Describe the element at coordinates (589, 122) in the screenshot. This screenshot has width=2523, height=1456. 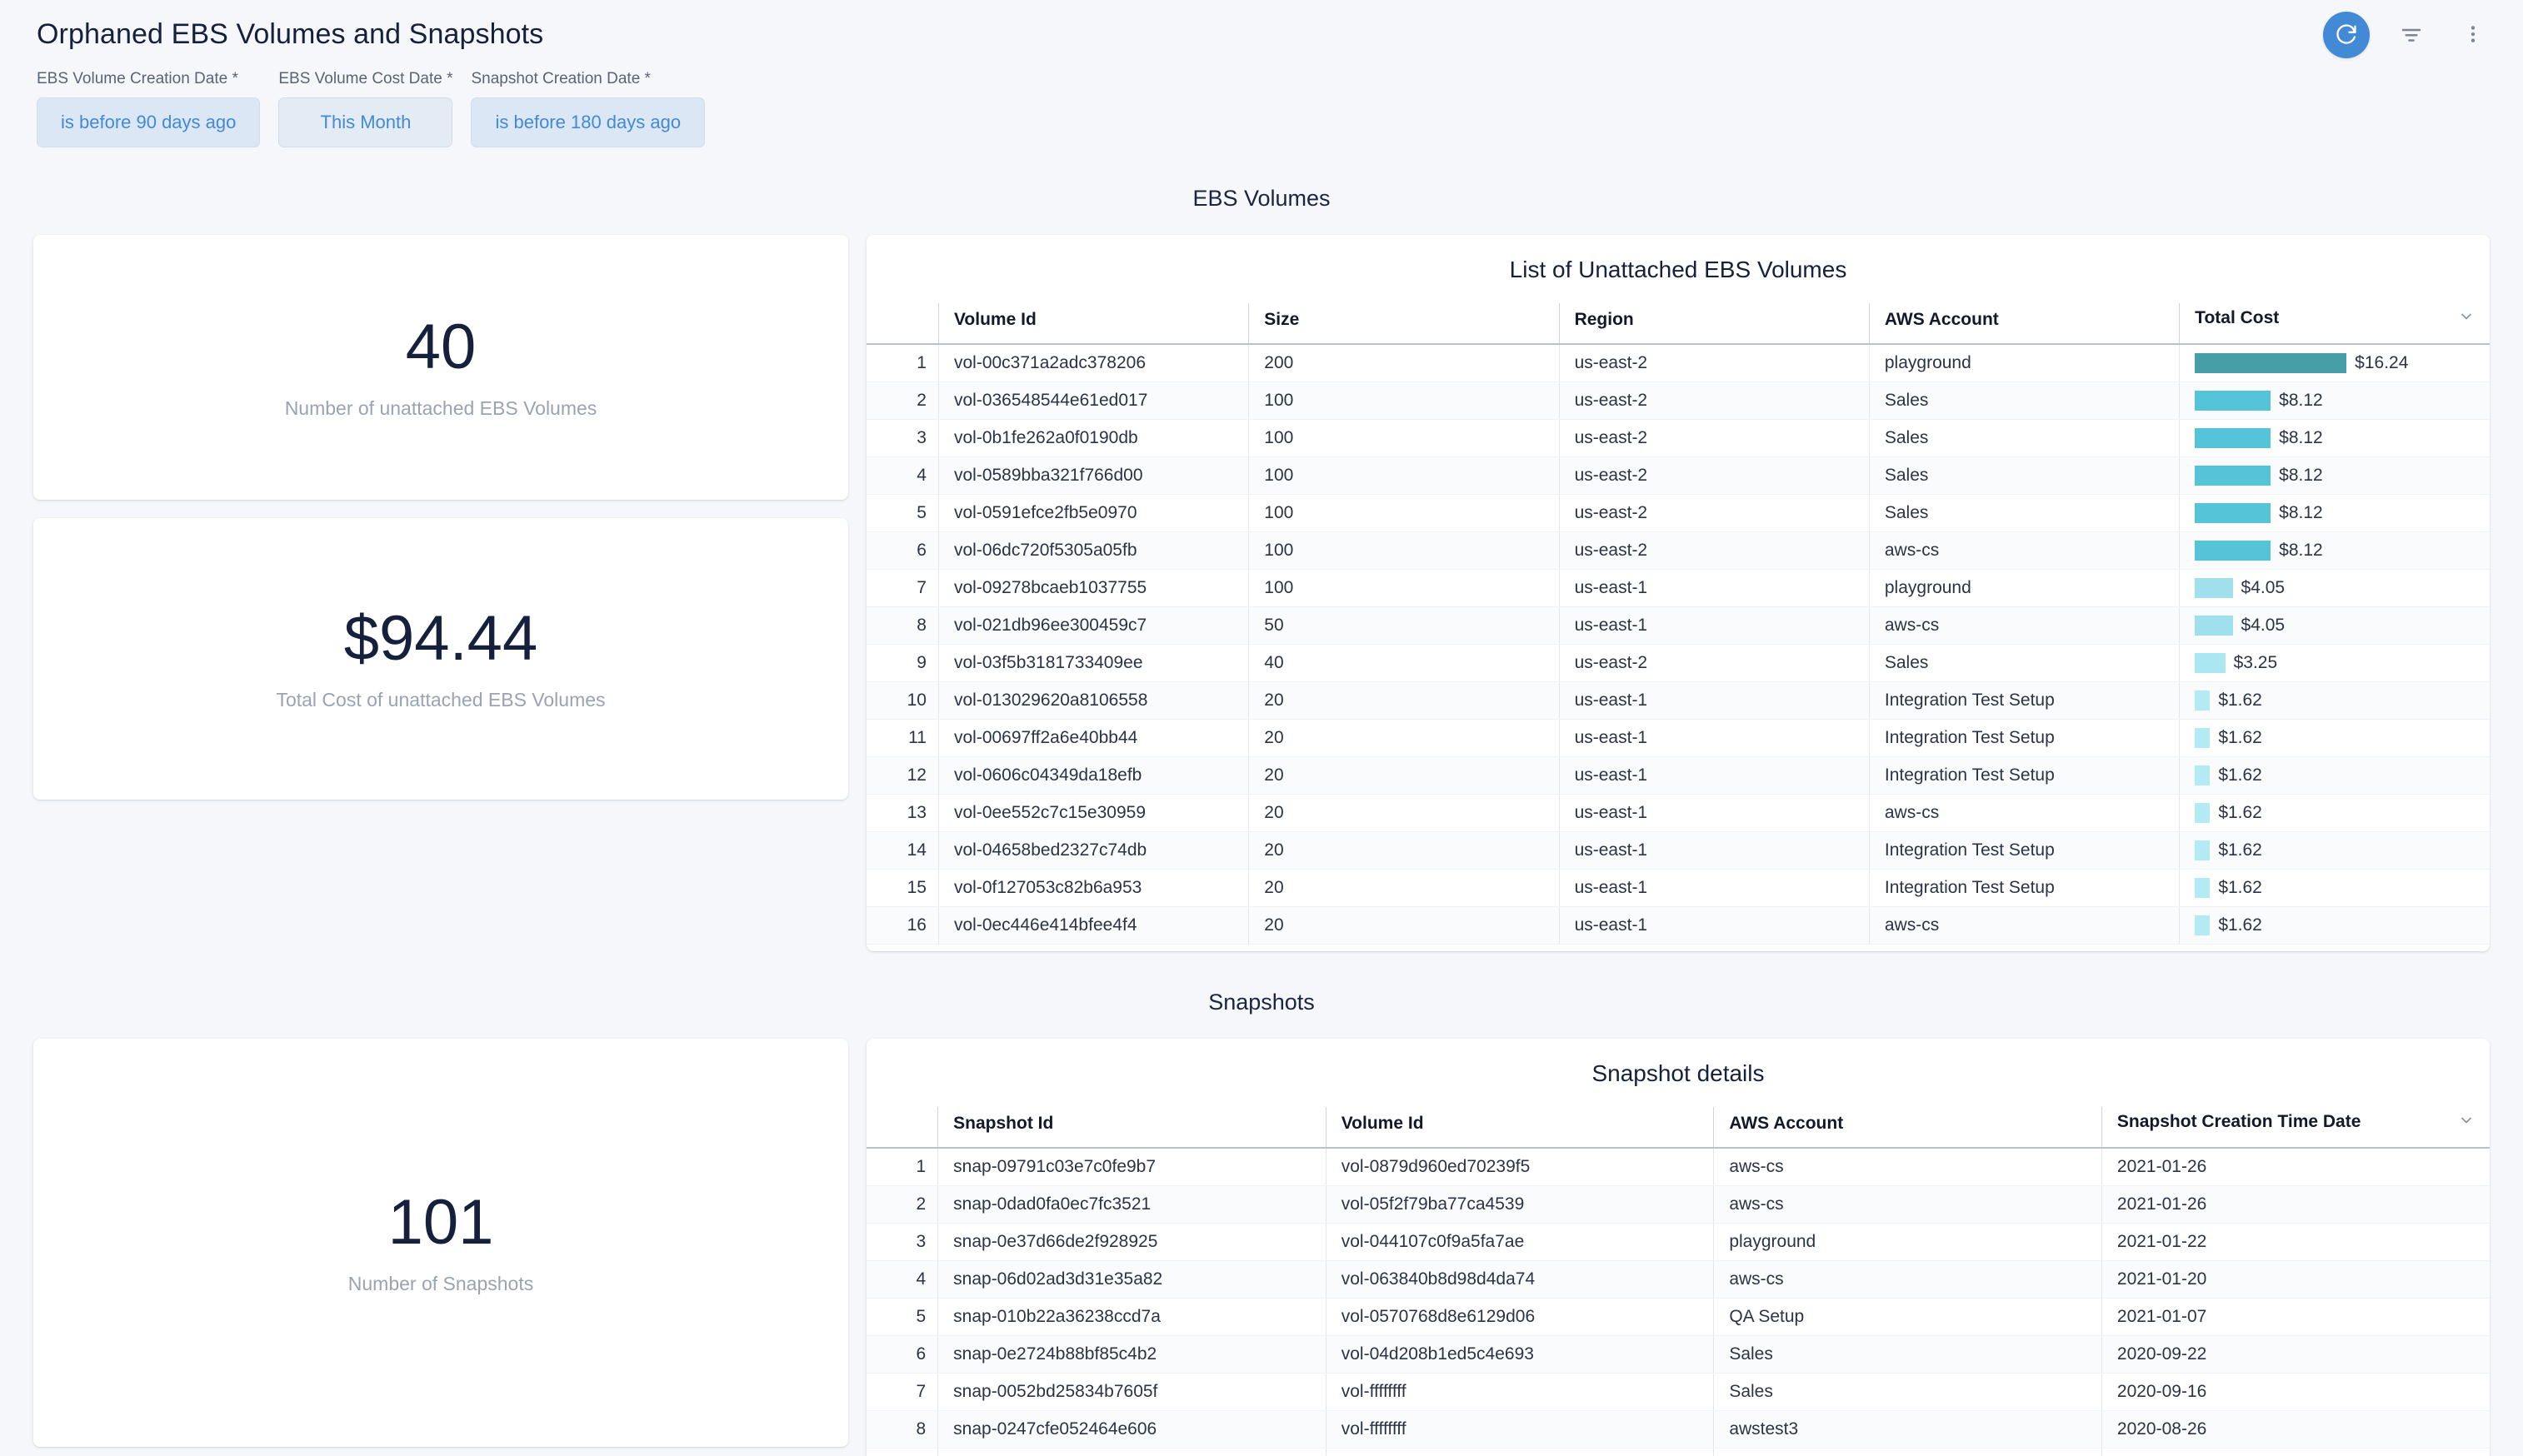
I see `filter-value-button: is before 180 days ago` at that location.